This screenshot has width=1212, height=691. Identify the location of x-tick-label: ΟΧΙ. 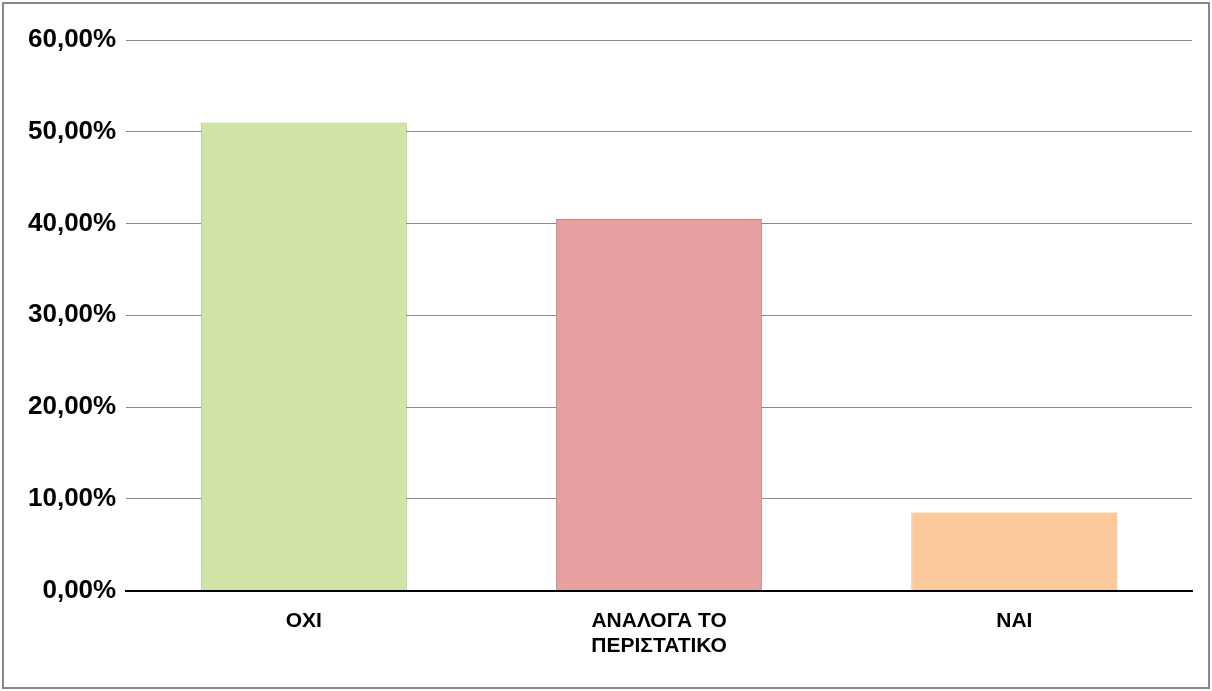
(303, 619).